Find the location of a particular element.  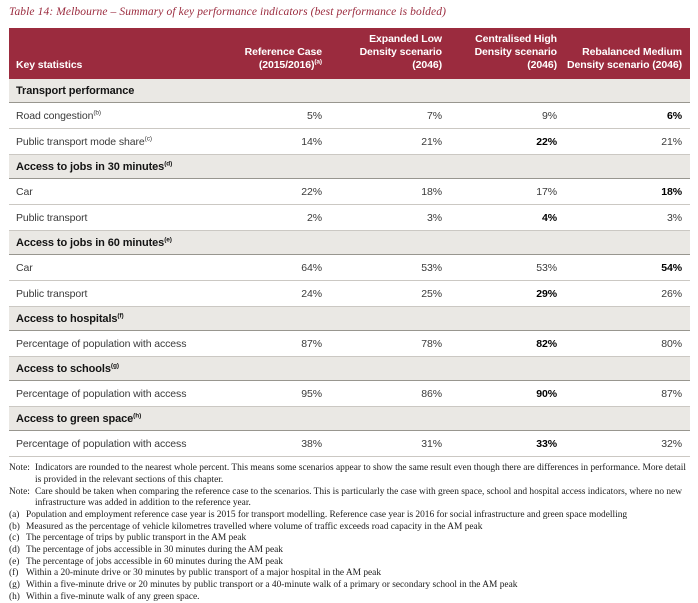

column-header-label: Key statistics is located at coordinates (49, 65).